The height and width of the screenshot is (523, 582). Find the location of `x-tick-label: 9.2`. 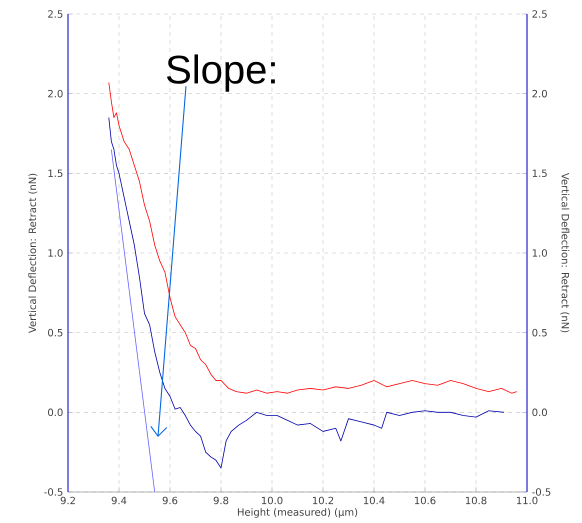

x-tick-label: 9.2 is located at coordinates (67, 500).